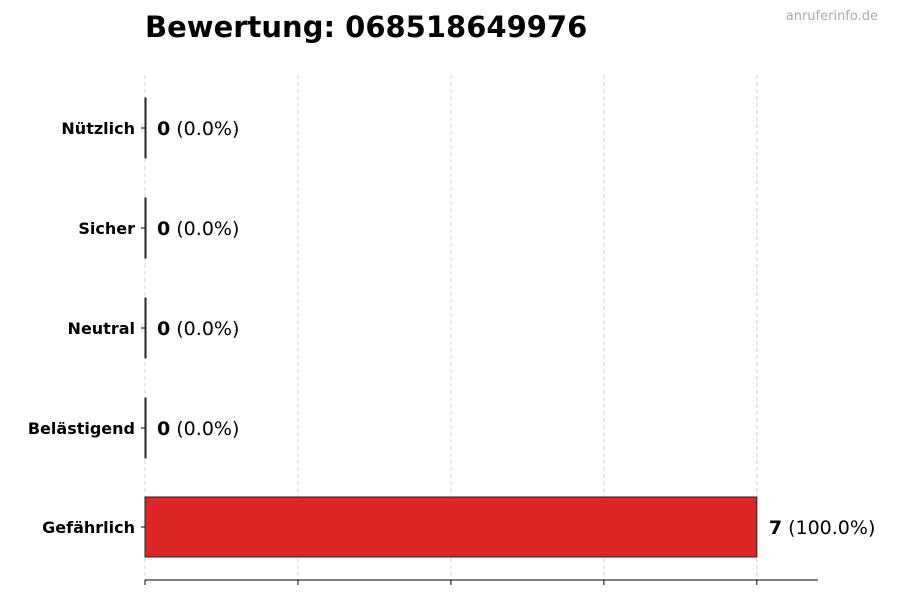 The width and height of the screenshot is (900, 600). Describe the element at coordinates (101, 328) in the screenshot. I see `y-tick-label: Neutral` at that location.